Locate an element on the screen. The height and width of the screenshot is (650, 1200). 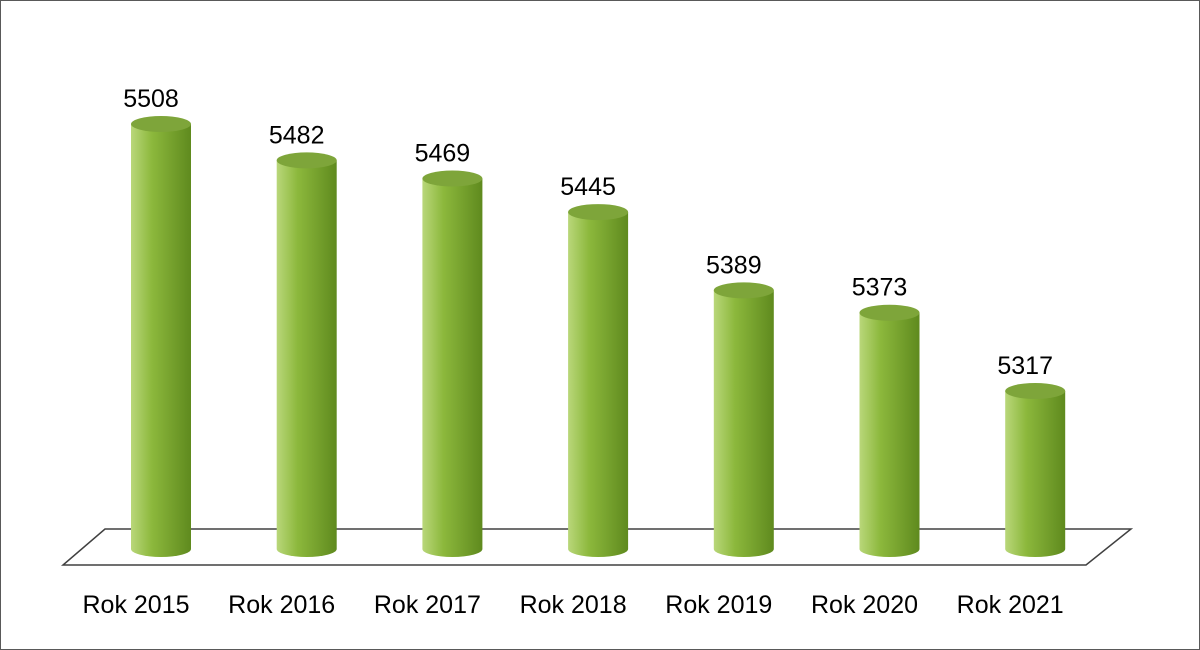
x-tick-label: Rok 2015 is located at coordinates (135, 605).